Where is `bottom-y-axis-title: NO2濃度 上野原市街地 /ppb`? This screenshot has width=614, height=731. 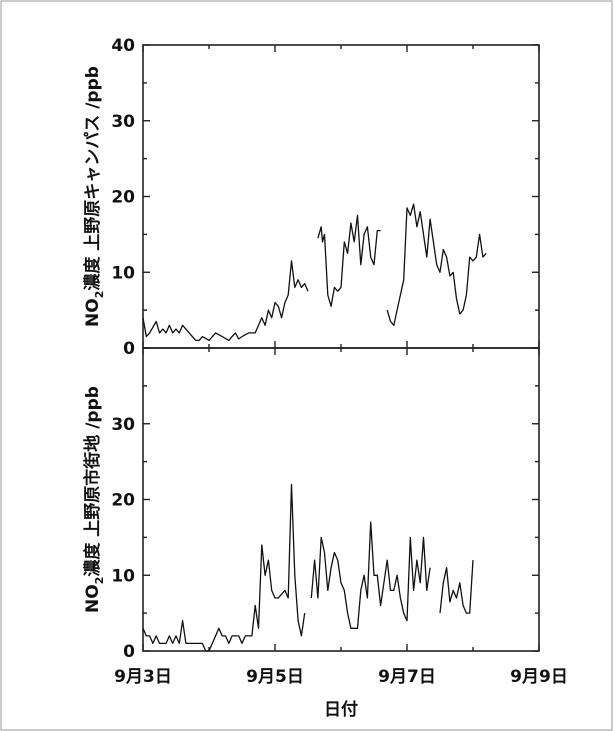 bottom-y-axis-title: NO2濃度 上野原市街地 /ppb is located at coordinates (94, 499).